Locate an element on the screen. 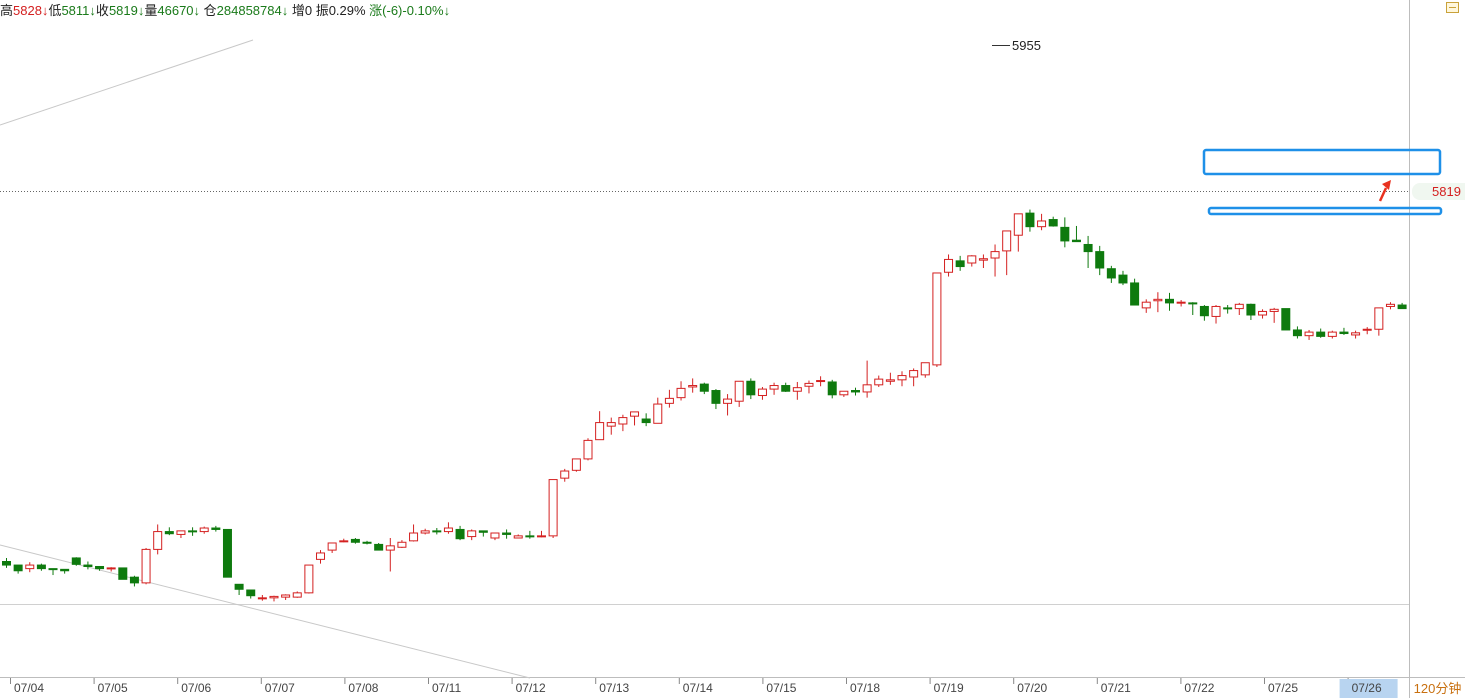  info-segment: 低 is located at coordinates (55, 10).